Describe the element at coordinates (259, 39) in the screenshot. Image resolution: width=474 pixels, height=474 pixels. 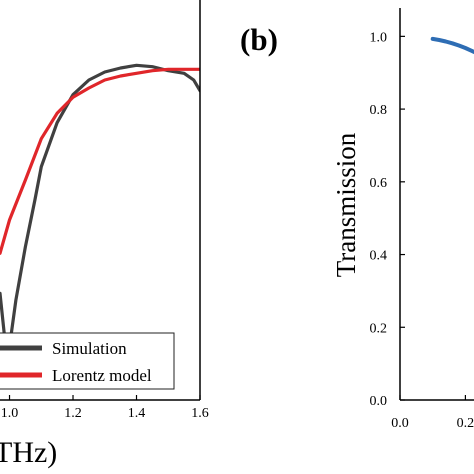
I see `panel-b-label: (b)` at that location.